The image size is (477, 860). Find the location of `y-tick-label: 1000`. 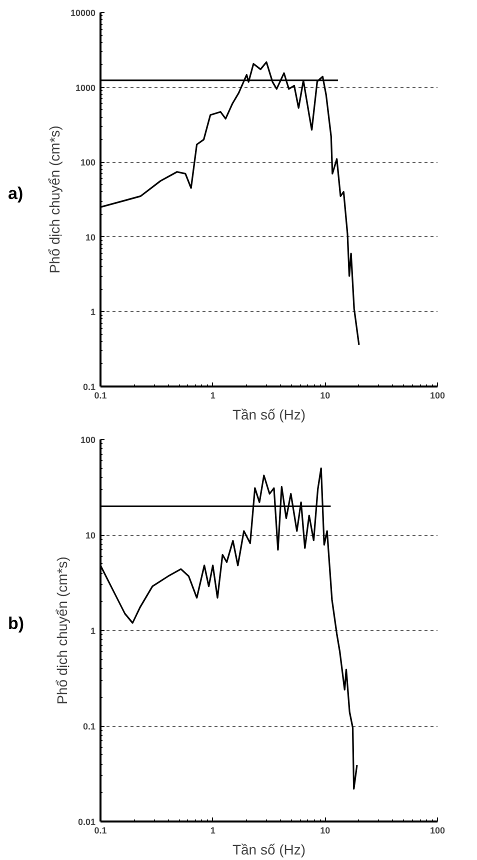

y-tick-label: 1000 is located at coordinates (85, 87).